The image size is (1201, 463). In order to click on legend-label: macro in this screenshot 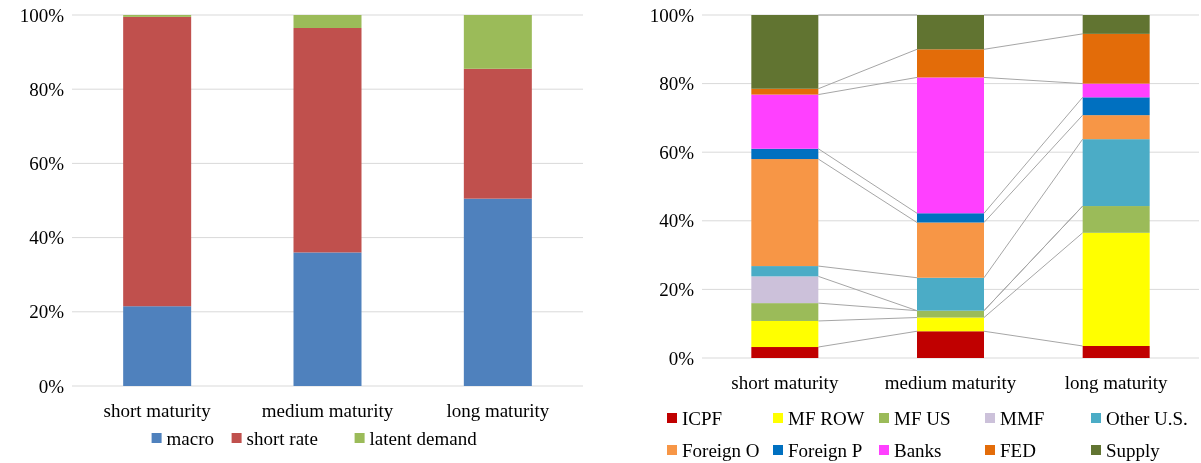, I will do `click(190, 438)`.